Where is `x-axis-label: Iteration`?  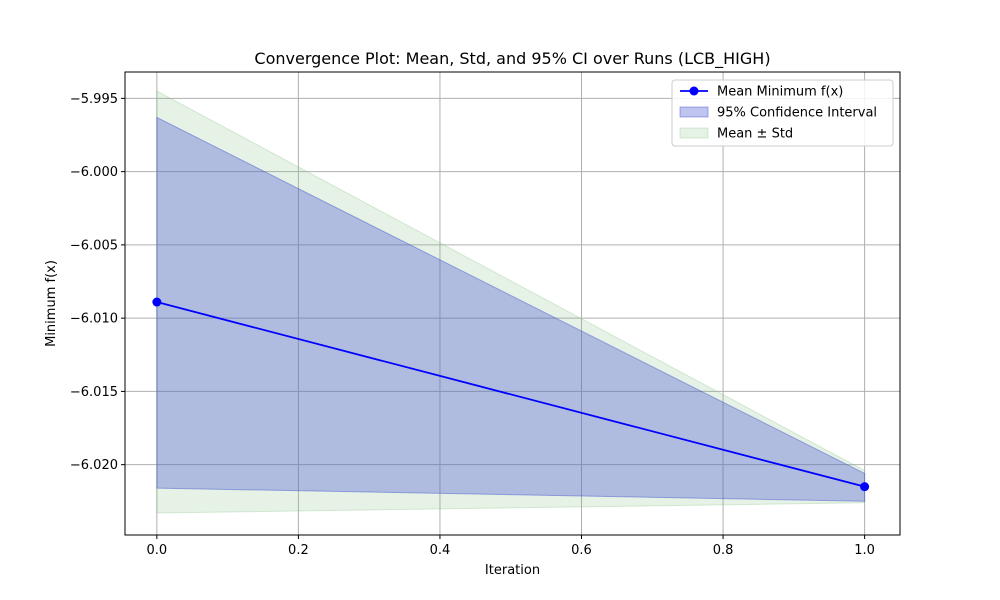 x-axis-label: Iteration is located at coordinates (512, 570).